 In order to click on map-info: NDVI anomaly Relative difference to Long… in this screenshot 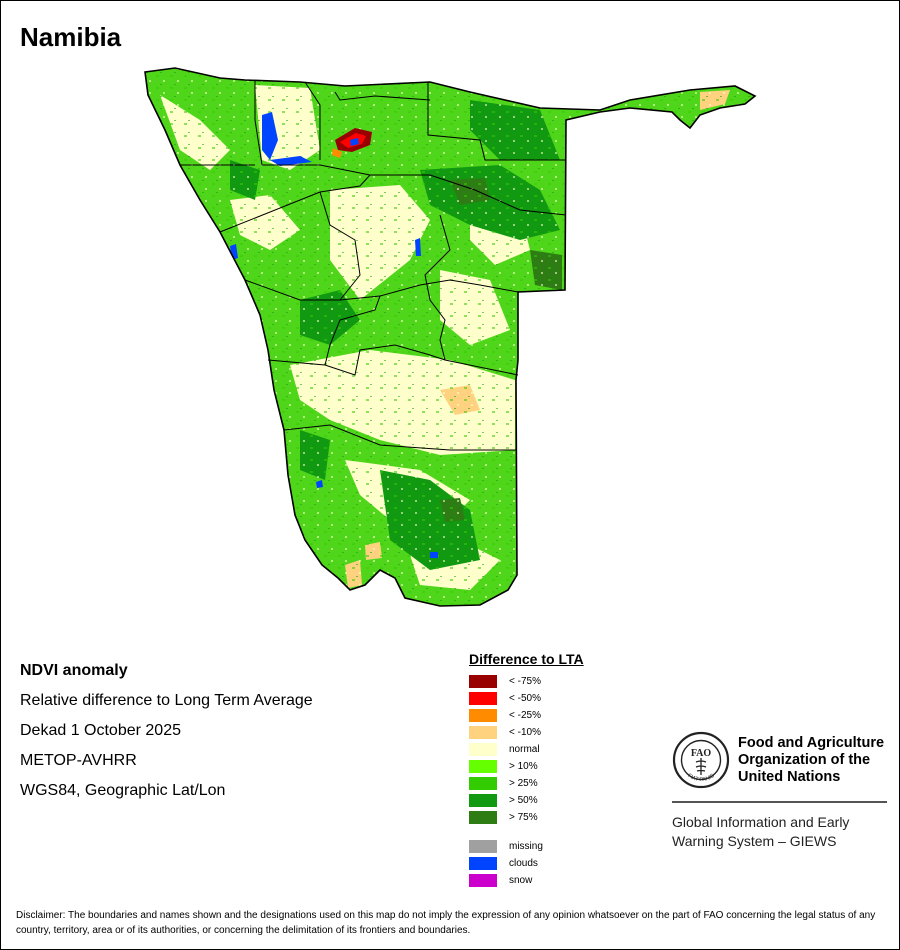, I will do `click(166, 731)`.